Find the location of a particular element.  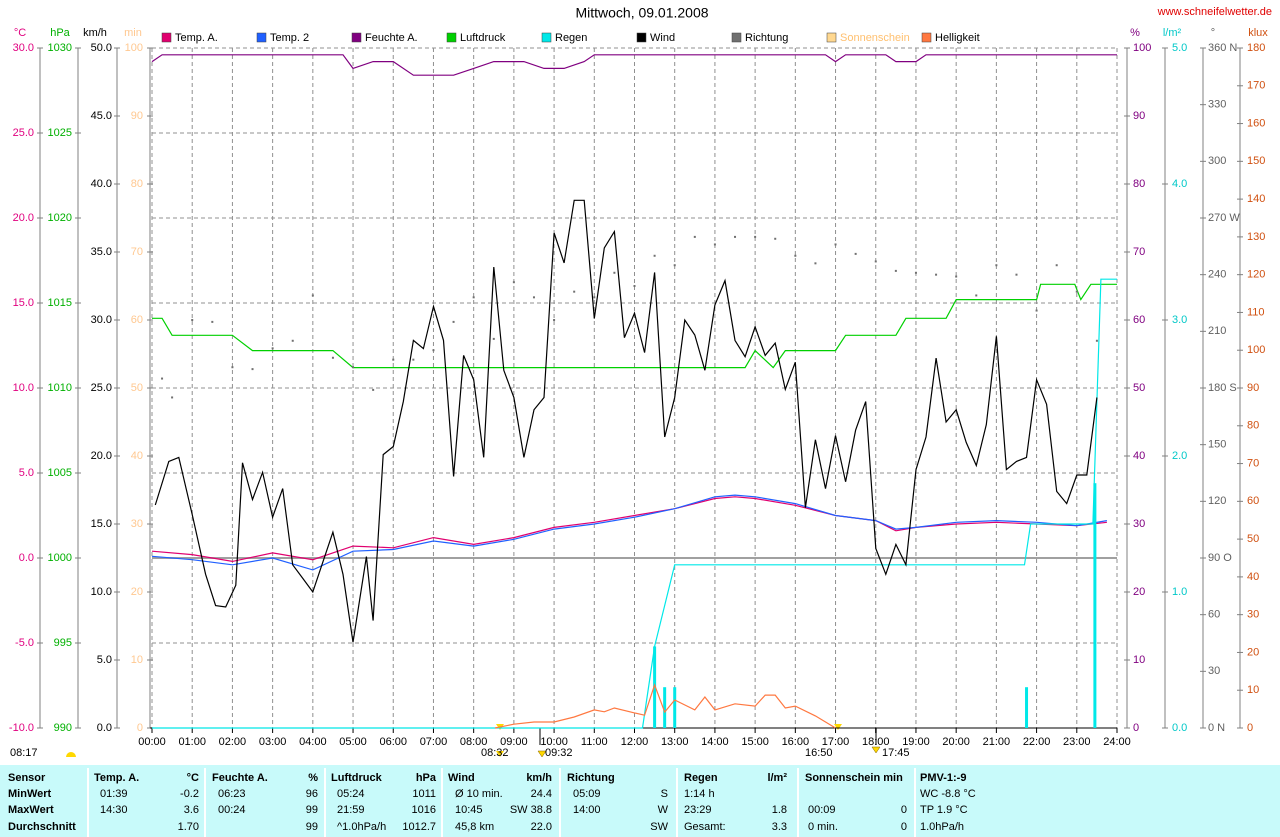

y-tick-label: 0.0 is located at coordinates (104, 728).